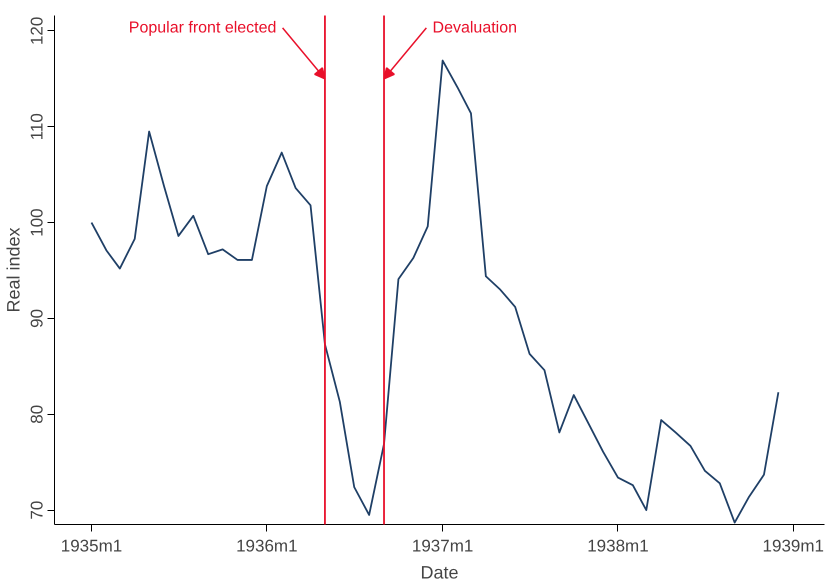 The image size is (834, 585). Describe the element at coordinates (37, 126) in the screenshot. I see `y-tick-label: 110` at that location.